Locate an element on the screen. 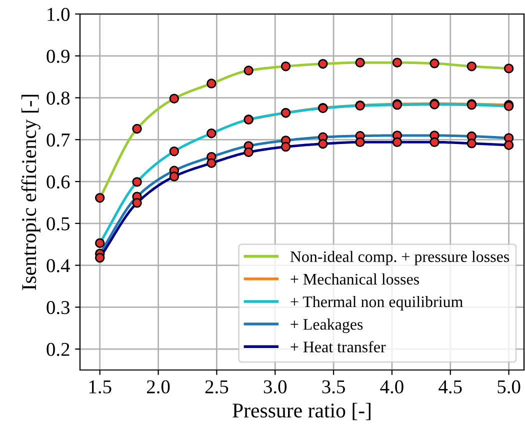 Image resolution: width=525 pixels, height=429 pixels. x-tick-label: 3.0 is located at coordinates (275, 387).